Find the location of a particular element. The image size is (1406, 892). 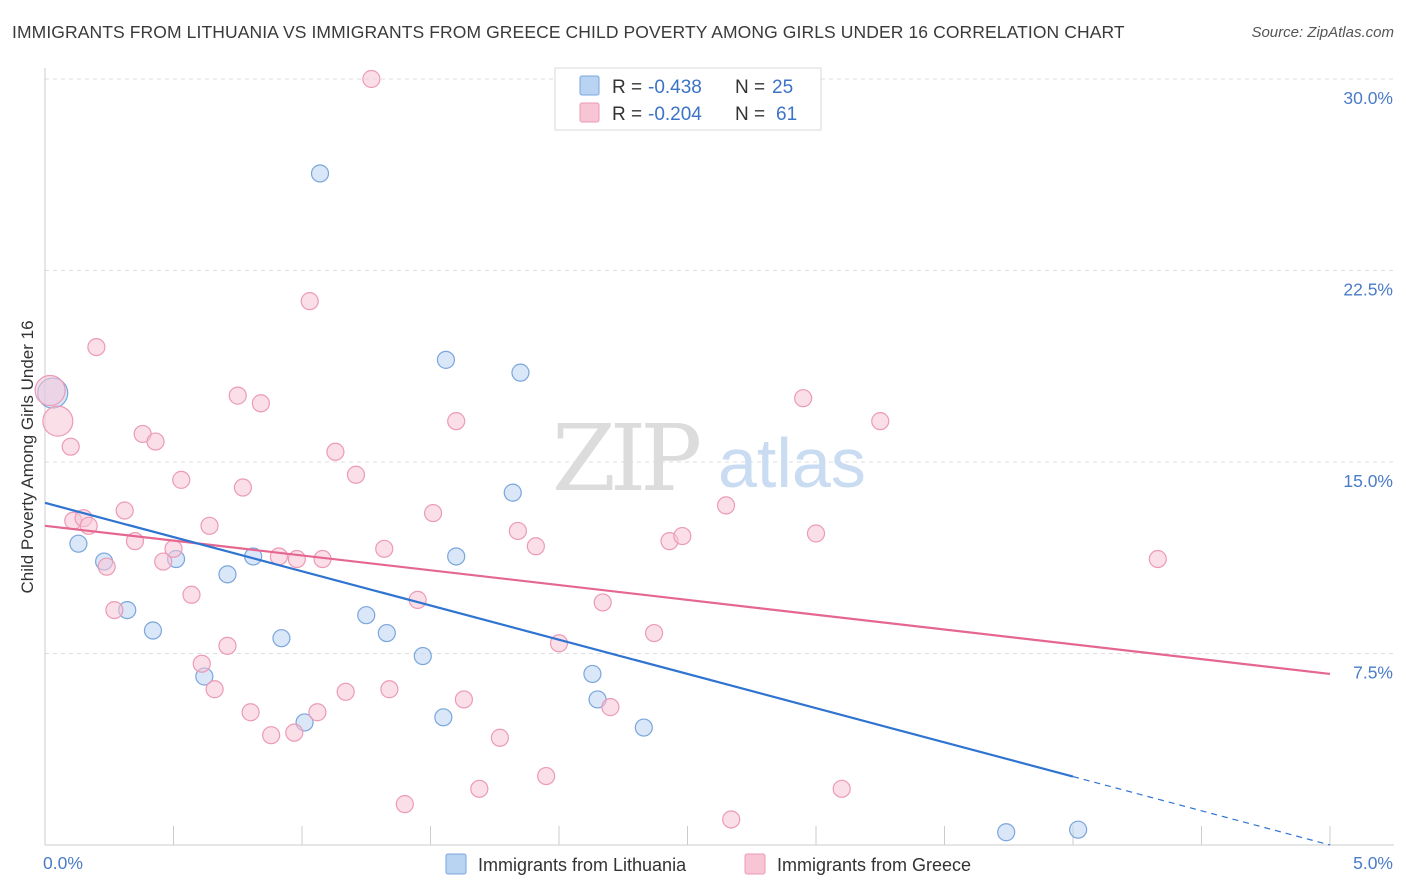

legend-label-lithuania: Immigrants from Lithuania is located at coordinates (582, 865).